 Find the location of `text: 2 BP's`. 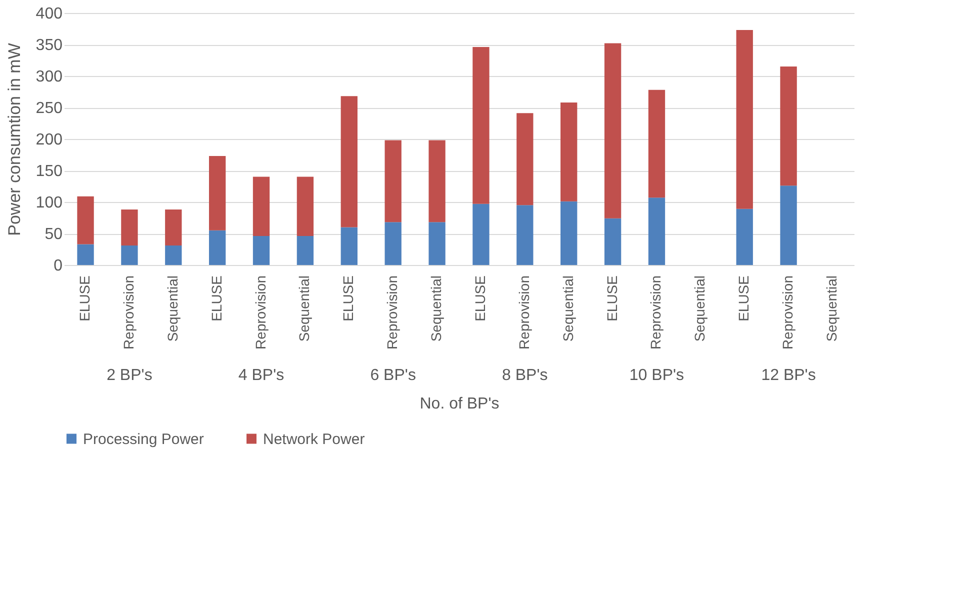

text: 2 BP's is located at coordinates (129, 375).